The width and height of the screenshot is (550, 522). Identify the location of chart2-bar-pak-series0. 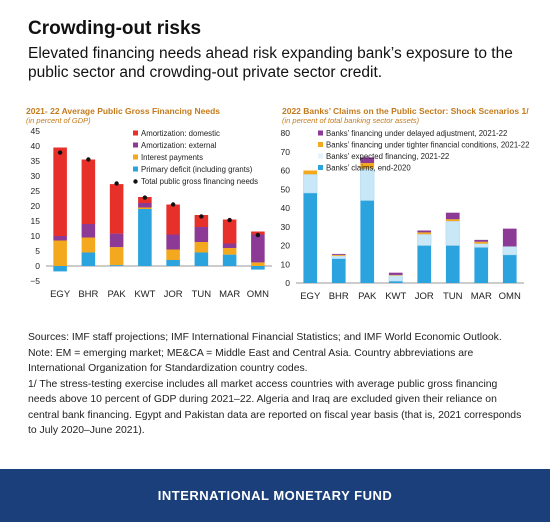
(367, 241).